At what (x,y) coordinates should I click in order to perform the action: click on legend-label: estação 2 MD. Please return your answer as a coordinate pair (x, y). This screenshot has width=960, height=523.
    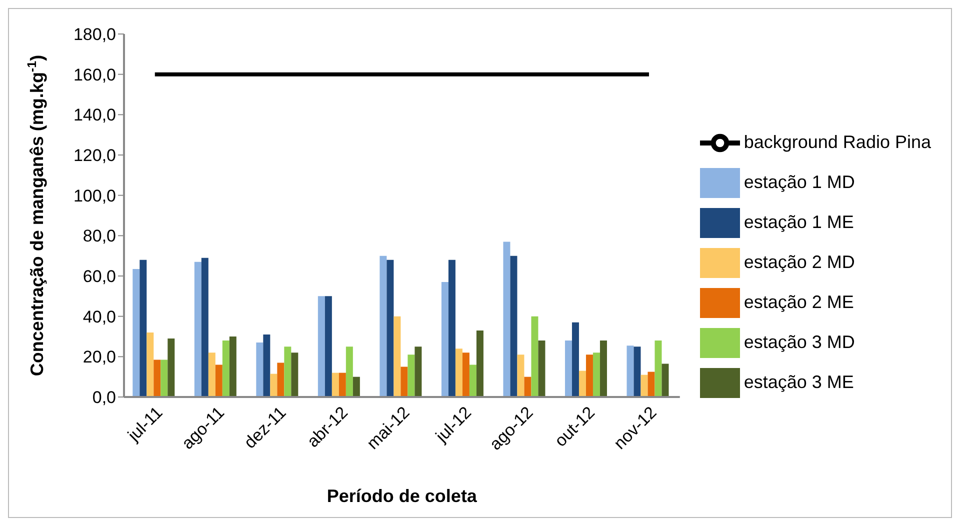
    Looking at the image, I should click on (799, 262).